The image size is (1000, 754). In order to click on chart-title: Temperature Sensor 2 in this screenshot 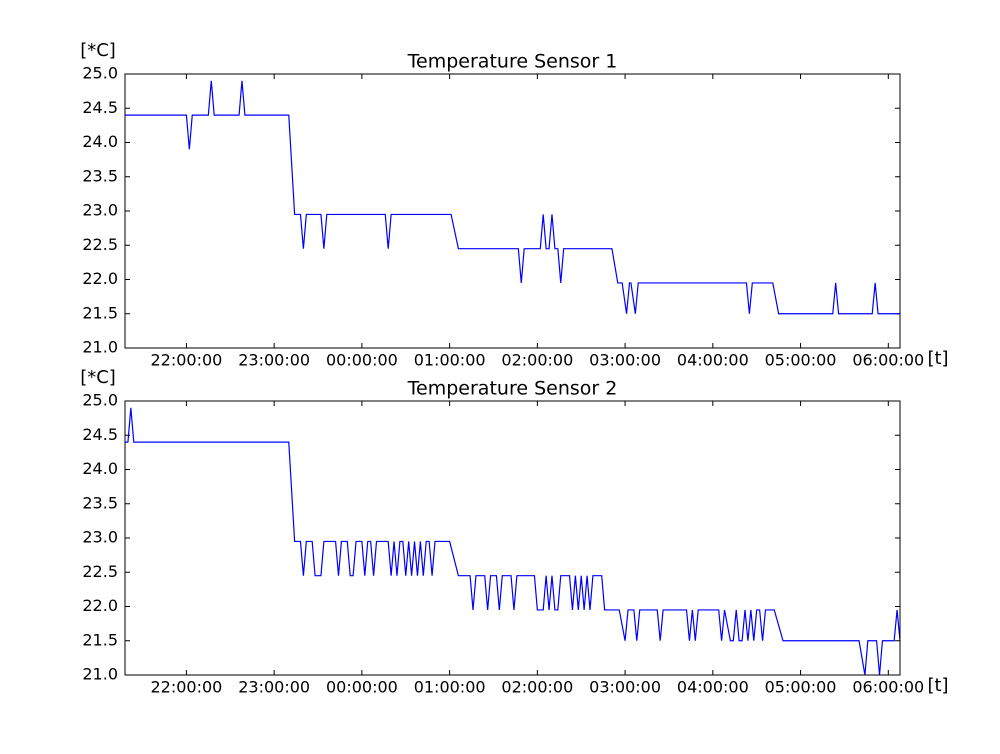, I will do `click(512, 389)`.